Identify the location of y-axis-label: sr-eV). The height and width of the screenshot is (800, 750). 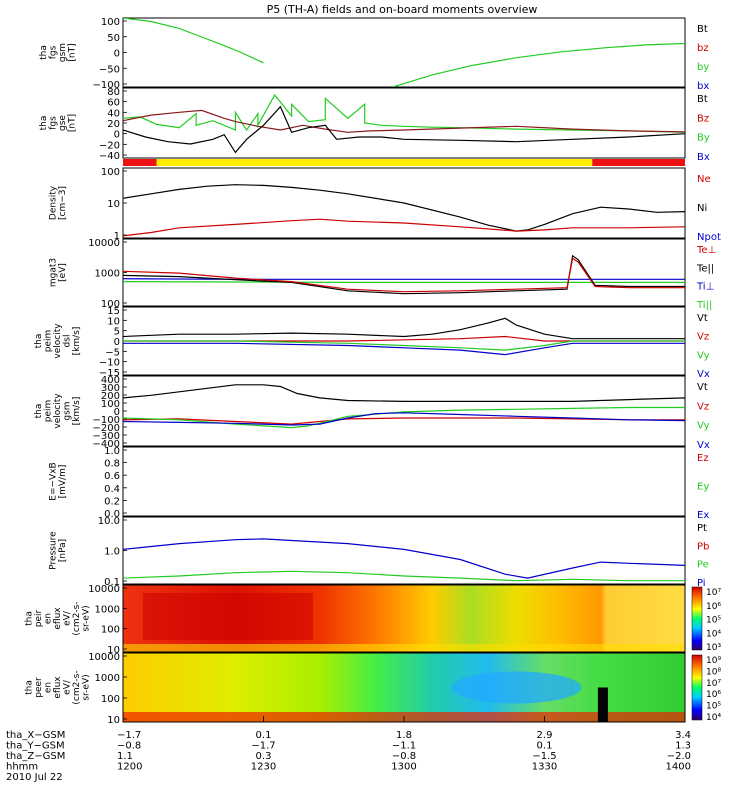
(87, 687).